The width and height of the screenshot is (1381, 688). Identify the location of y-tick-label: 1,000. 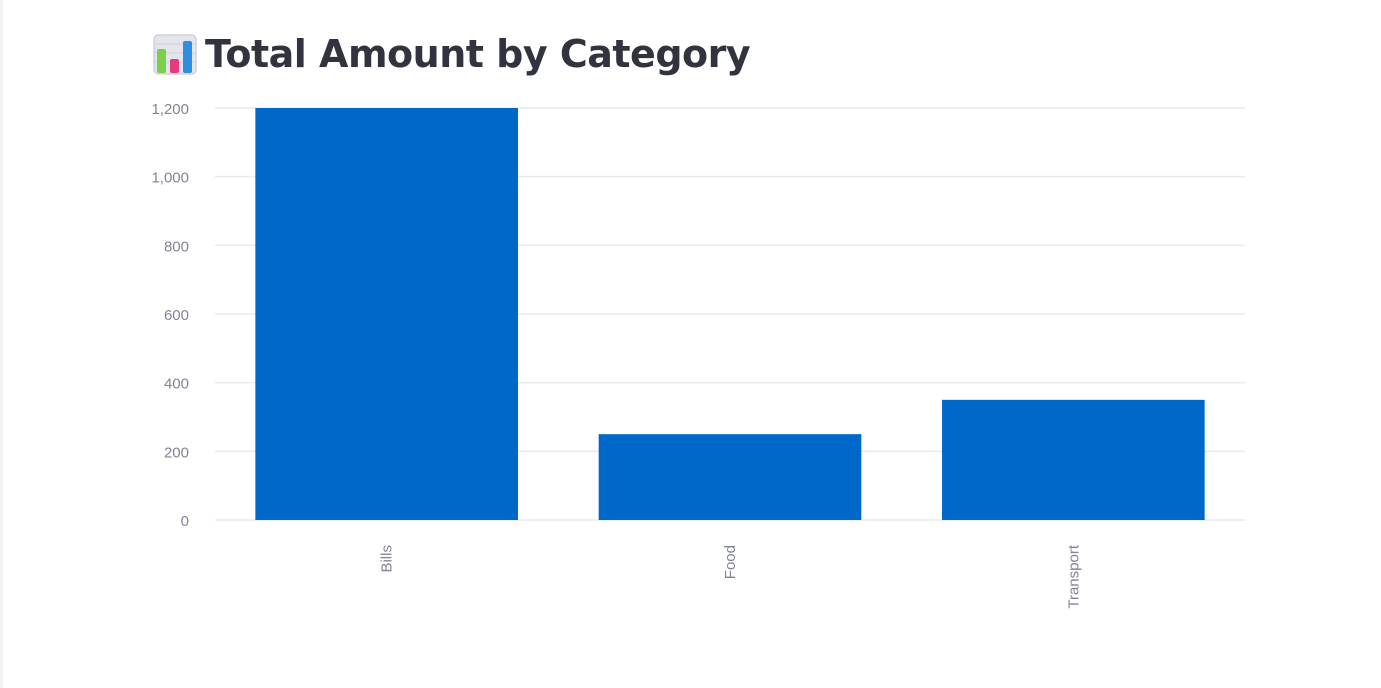
(170, 178).